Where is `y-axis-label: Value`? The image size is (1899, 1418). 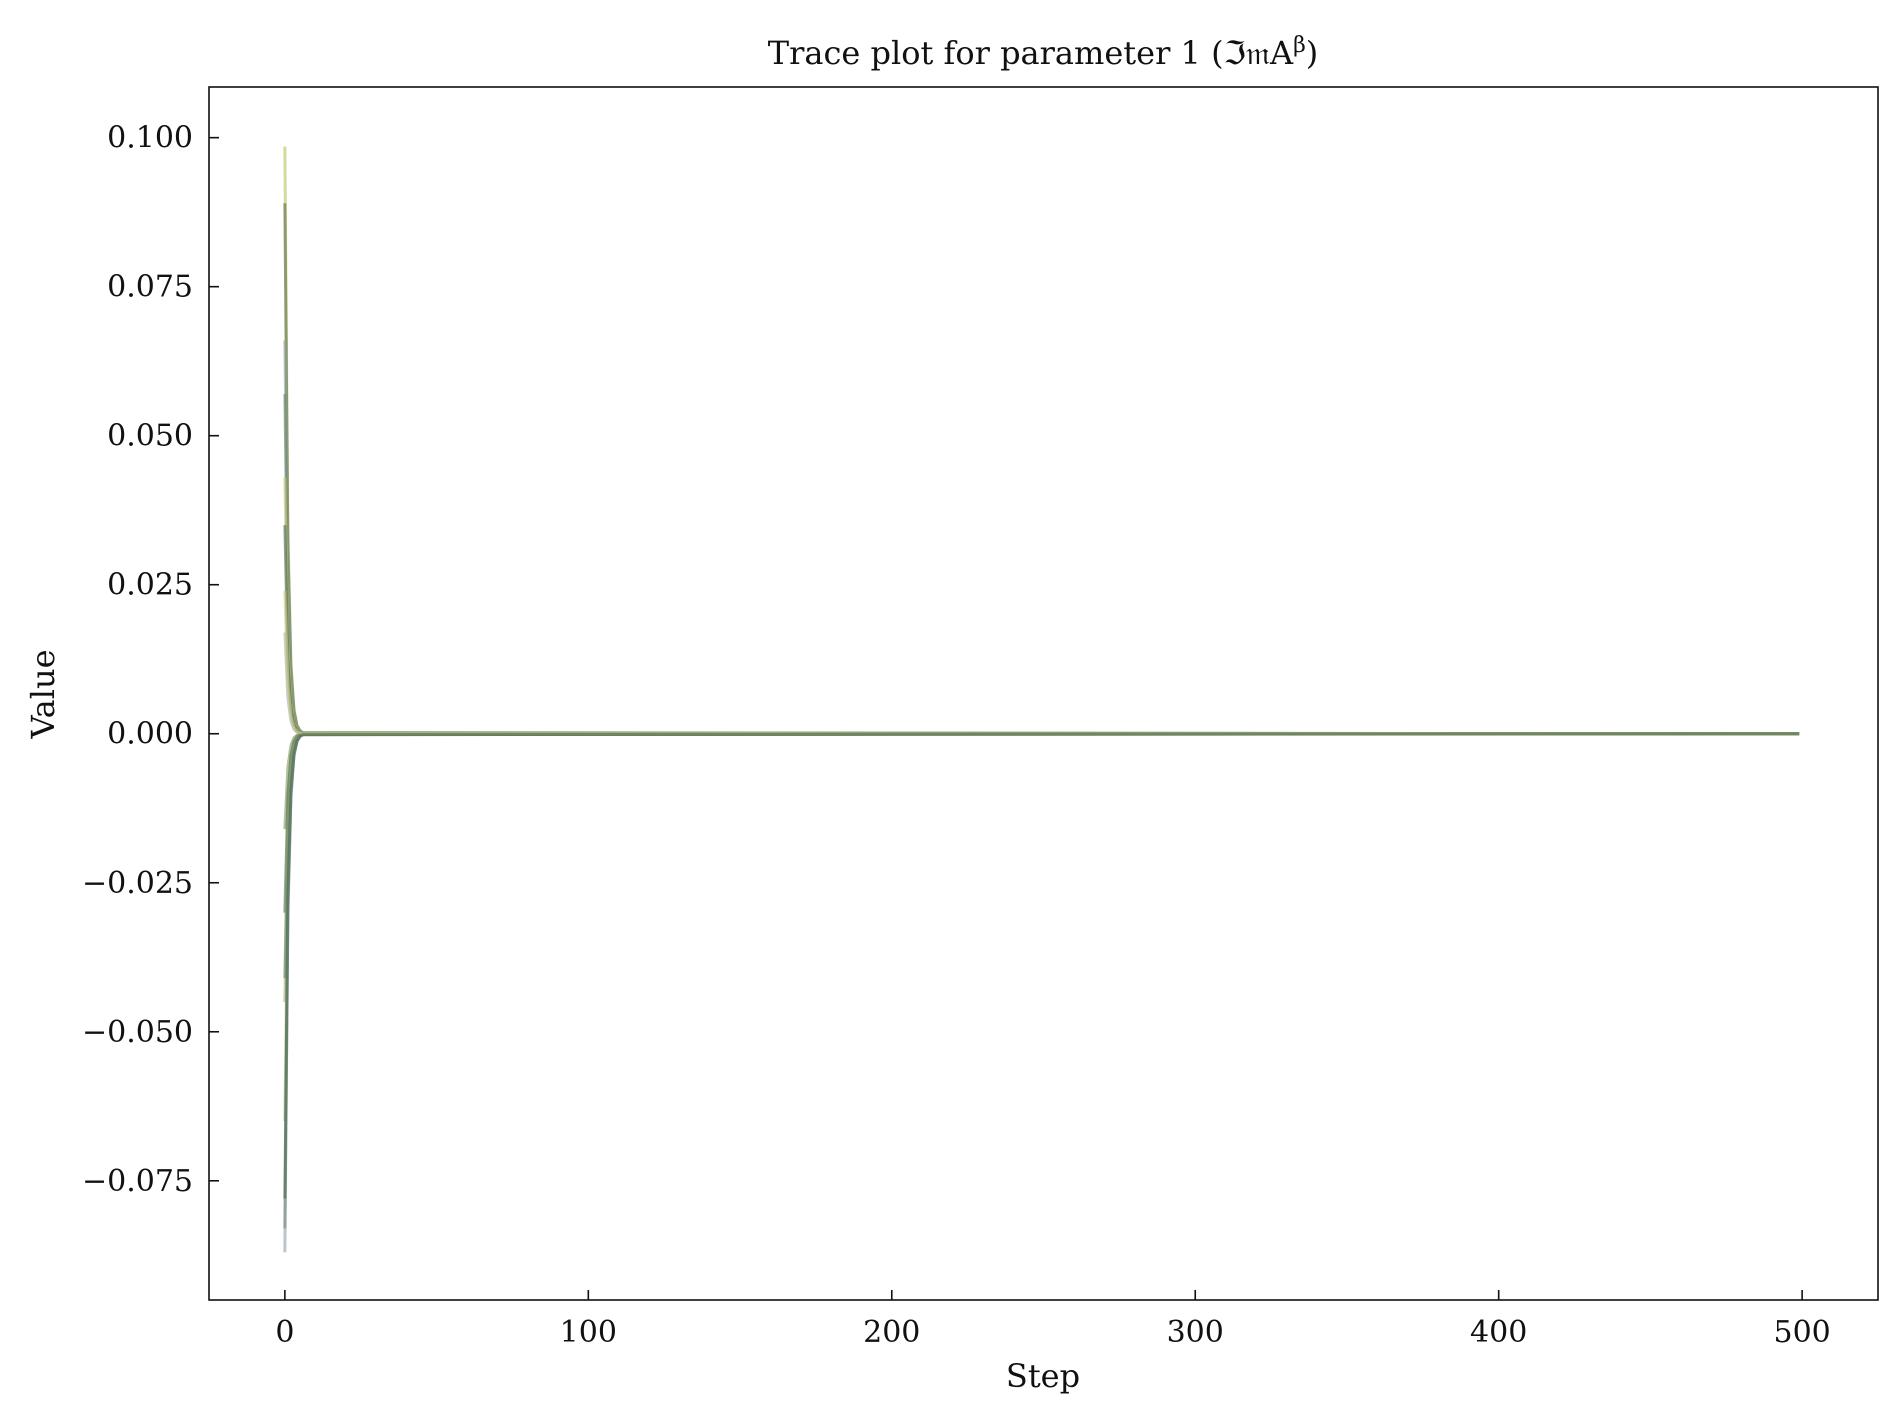
y-axis-label: Value is located at coordinates (43, 694).